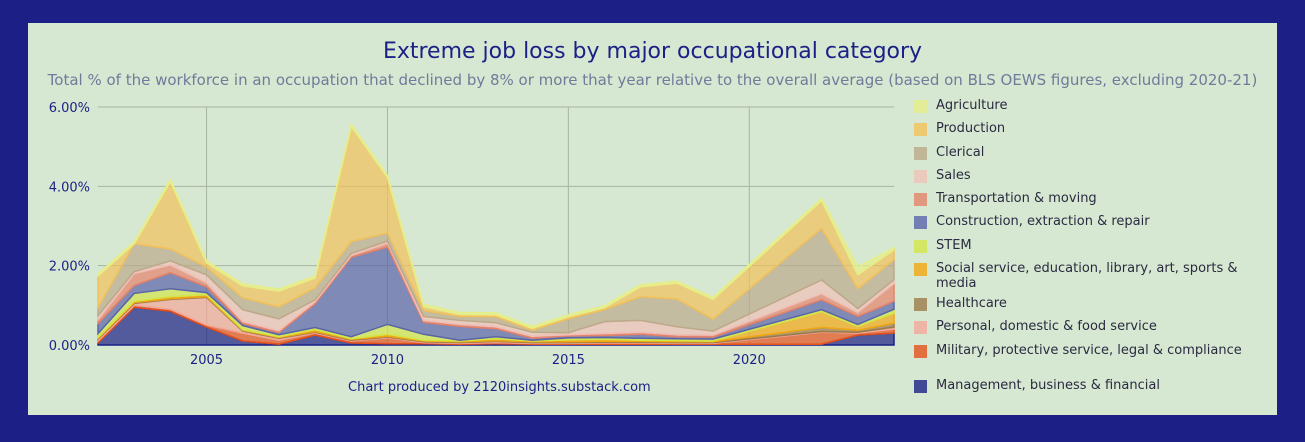 The image size is (1305, 442). Describe the element at coordinates (953, 175) in the screenshot. I see `legend-label: Sales` at that location.